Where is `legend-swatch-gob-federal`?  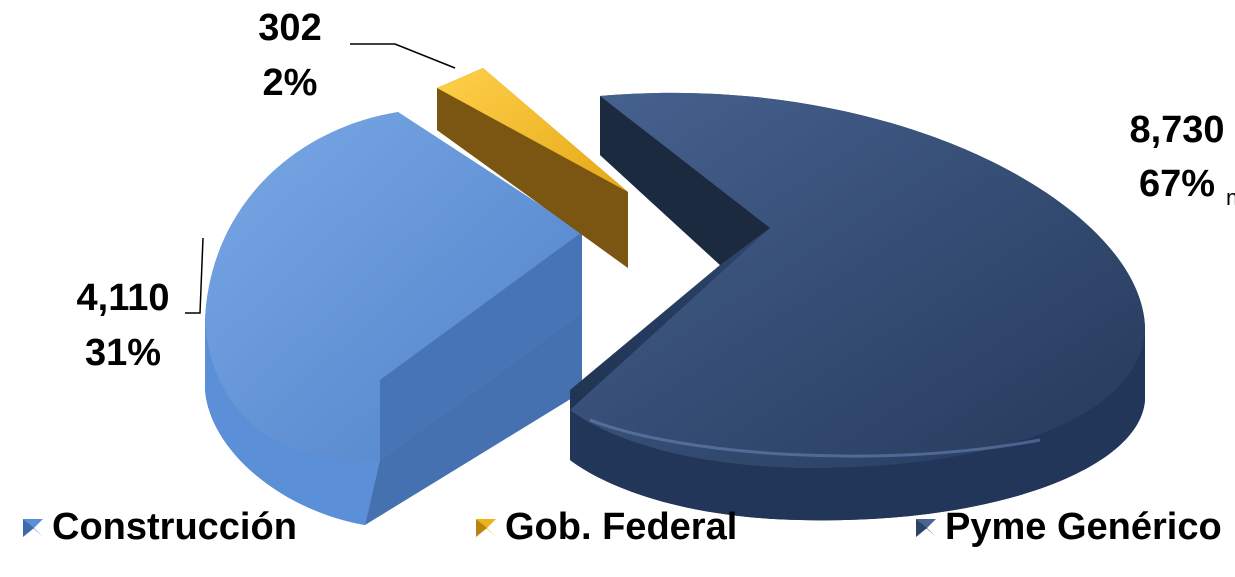
legend-swatch-gob-federal is located at coordinates (486, 527).